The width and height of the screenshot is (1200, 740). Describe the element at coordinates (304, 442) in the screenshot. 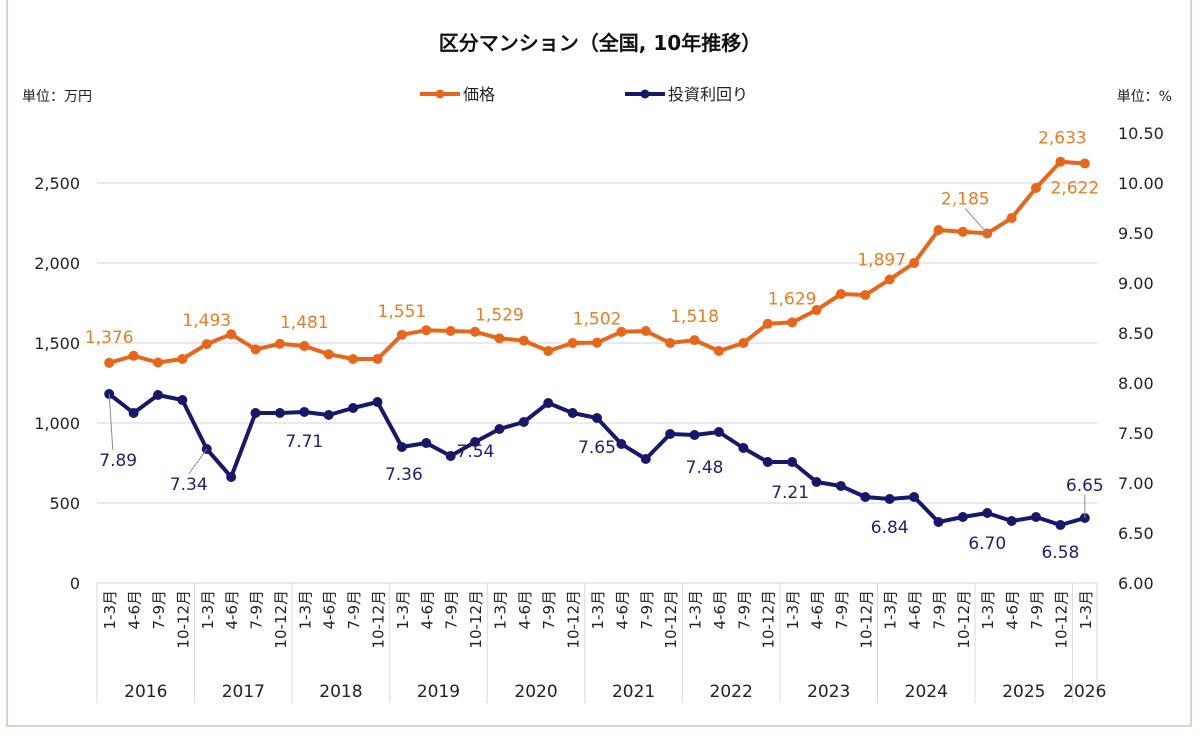

I see `yield-data-label: 7.71` at that location.